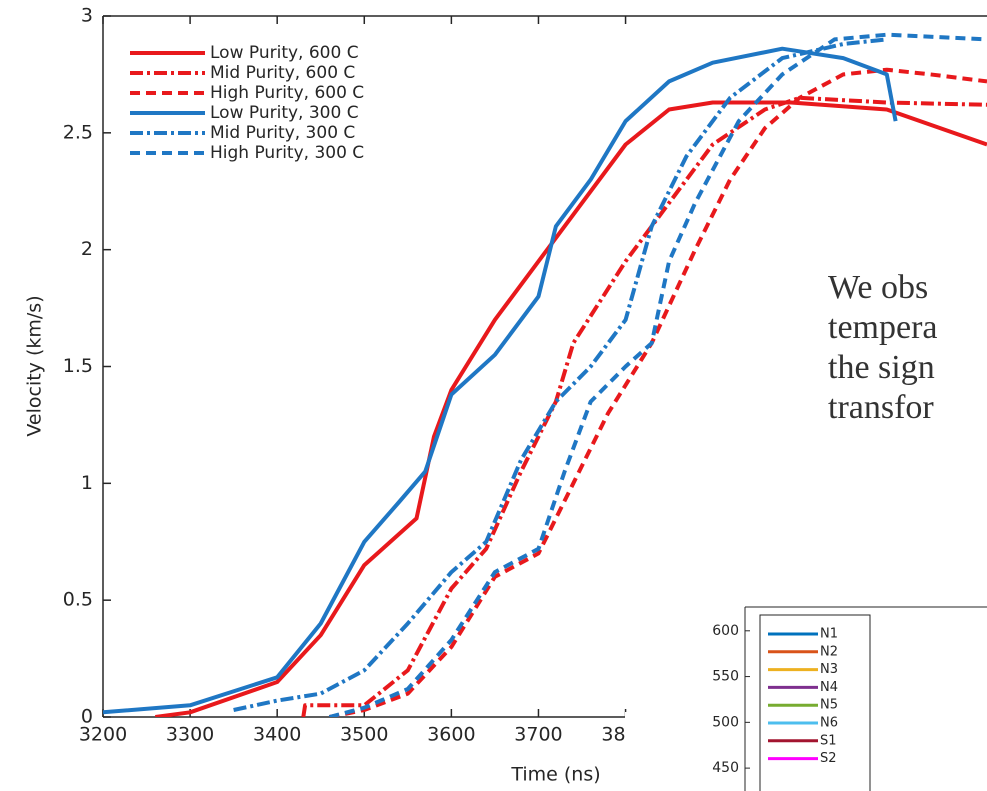 This screenshot has height=791, width=987. I want to click on x-axis-label: Time (ns), so click(555, 775).